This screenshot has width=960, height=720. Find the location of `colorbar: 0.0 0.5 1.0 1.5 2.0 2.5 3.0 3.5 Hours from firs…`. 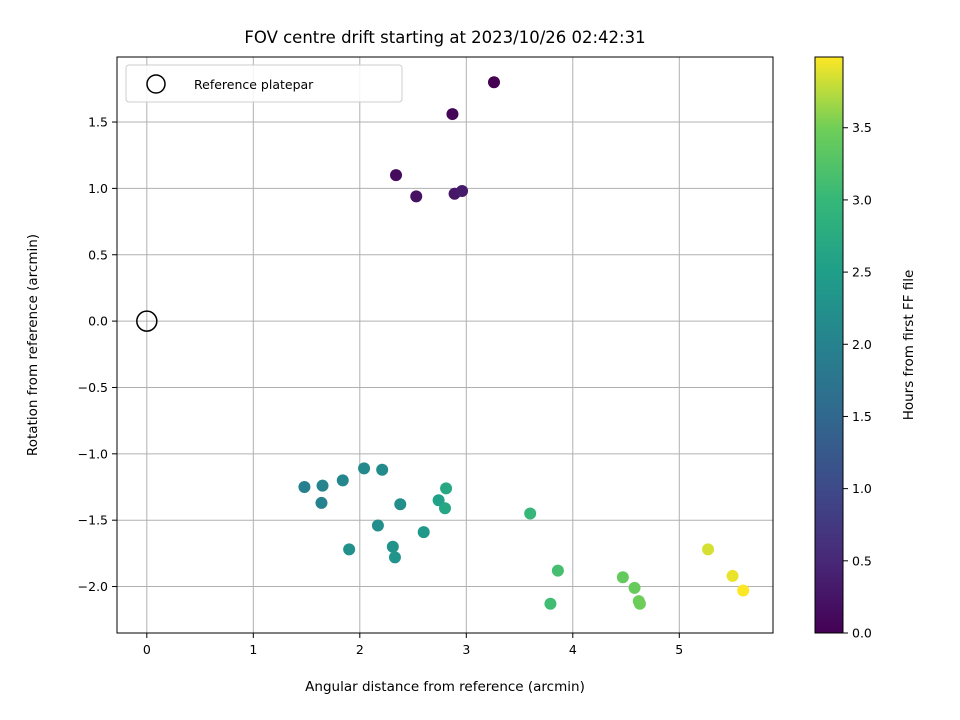

colorbar: 0.0 0.5 1.0 1.5 2.0 2.5 3.0 3.5 Hours from firs… is located at coordinates (865, 348).